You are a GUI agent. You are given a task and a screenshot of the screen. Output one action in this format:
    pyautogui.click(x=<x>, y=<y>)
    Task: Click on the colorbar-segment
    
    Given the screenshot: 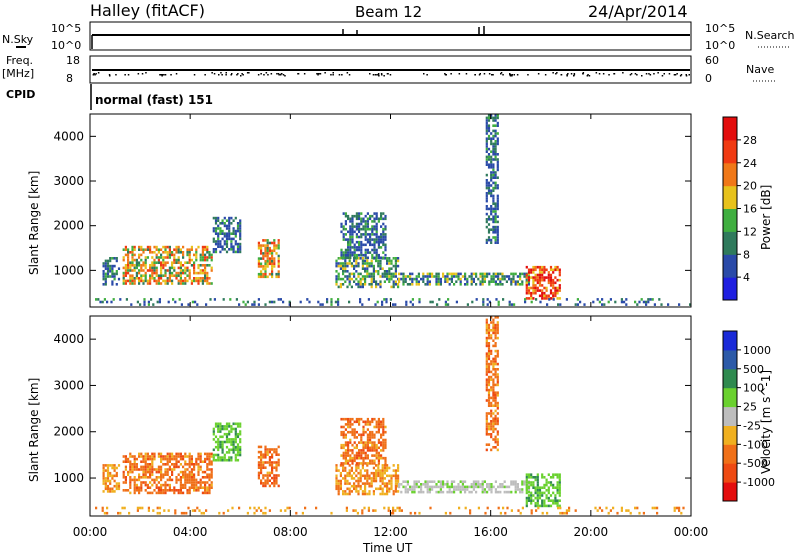 What is the action you would take?
    pyautogui.click(x=730, y=359)
    